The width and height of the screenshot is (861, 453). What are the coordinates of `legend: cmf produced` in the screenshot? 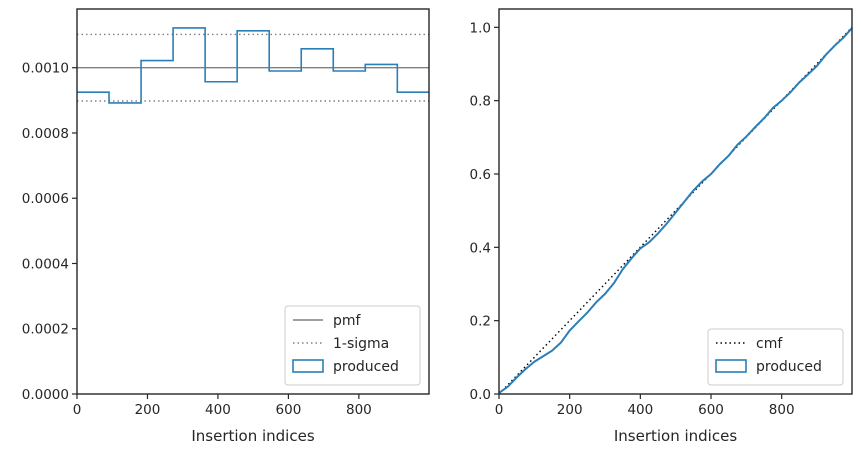 It's located at (775, 357).